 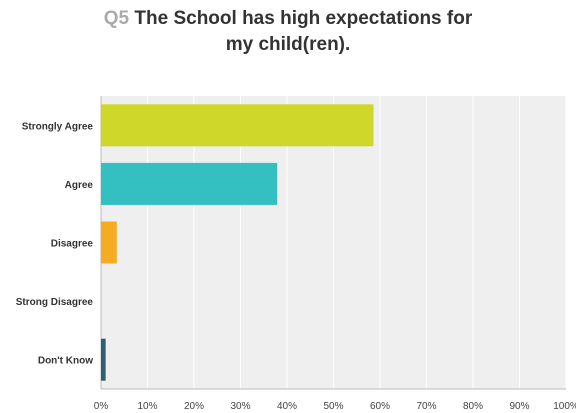 What do you see at coordinates (55, 302) in the screenshot?
I see `category-label: Strong Disagree` at bounding box center [55, 302].